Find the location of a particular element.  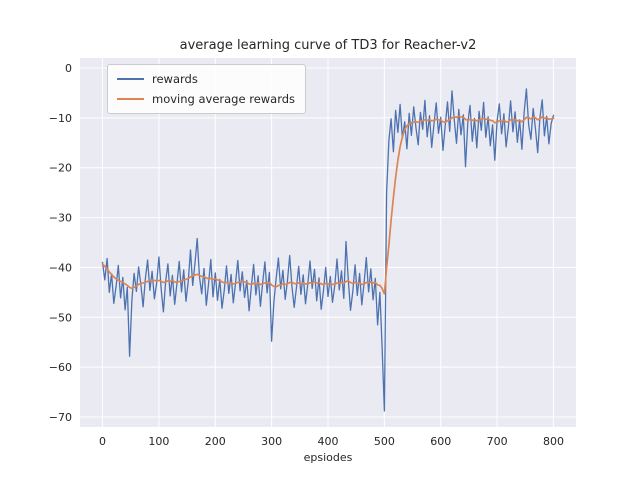

x-tick-label: 400 is located at coordinates (328, 441).